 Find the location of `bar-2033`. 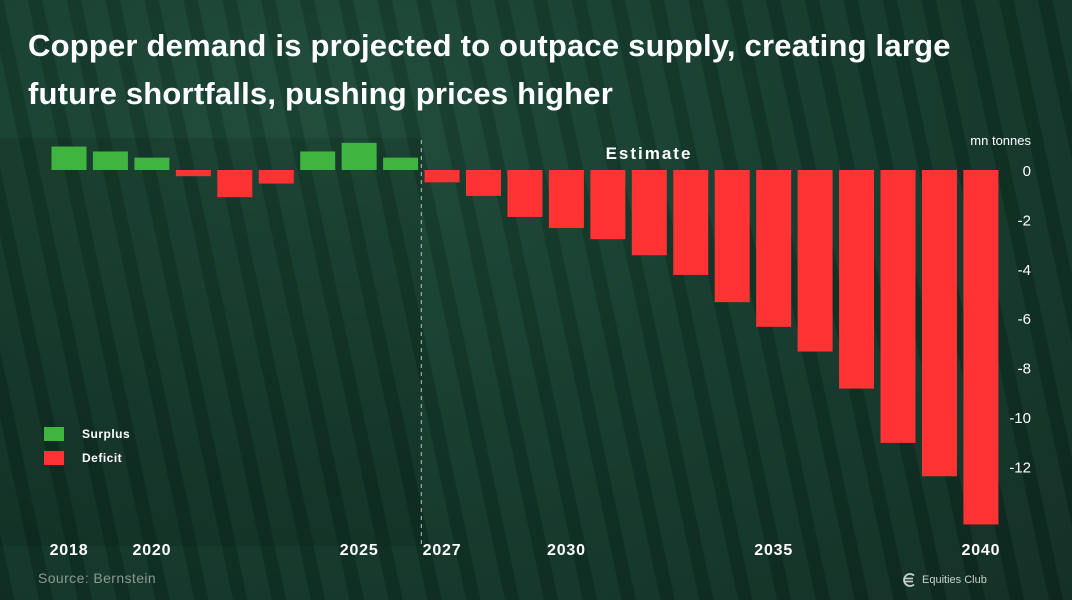

bar-2033 is located at coordinates (691, 222).